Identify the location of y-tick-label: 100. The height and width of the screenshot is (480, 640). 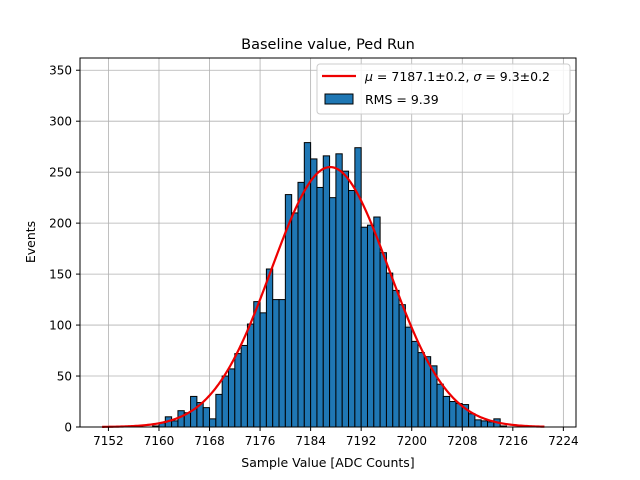
(60, 326).